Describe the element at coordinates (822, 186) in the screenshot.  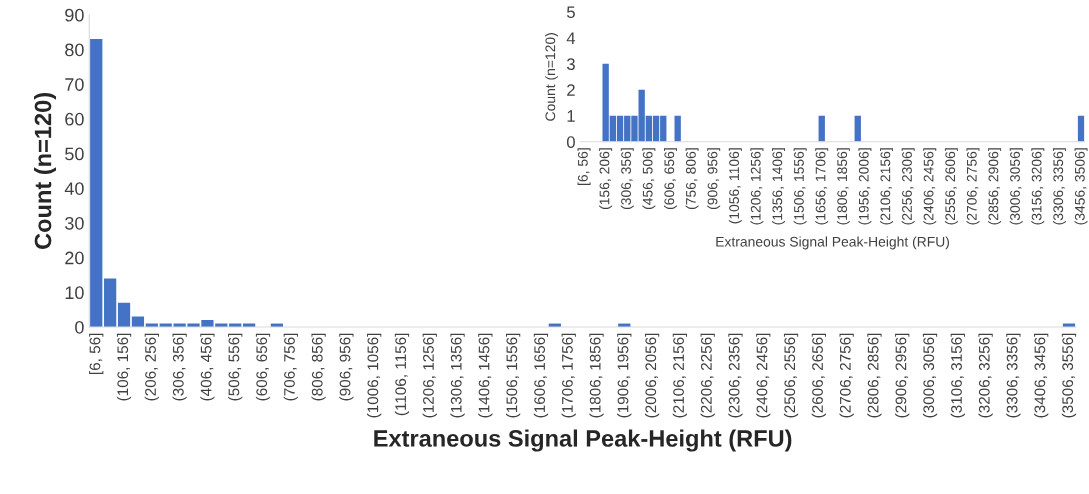
I see `x-tick-label: (1656, 1706]` at that location.